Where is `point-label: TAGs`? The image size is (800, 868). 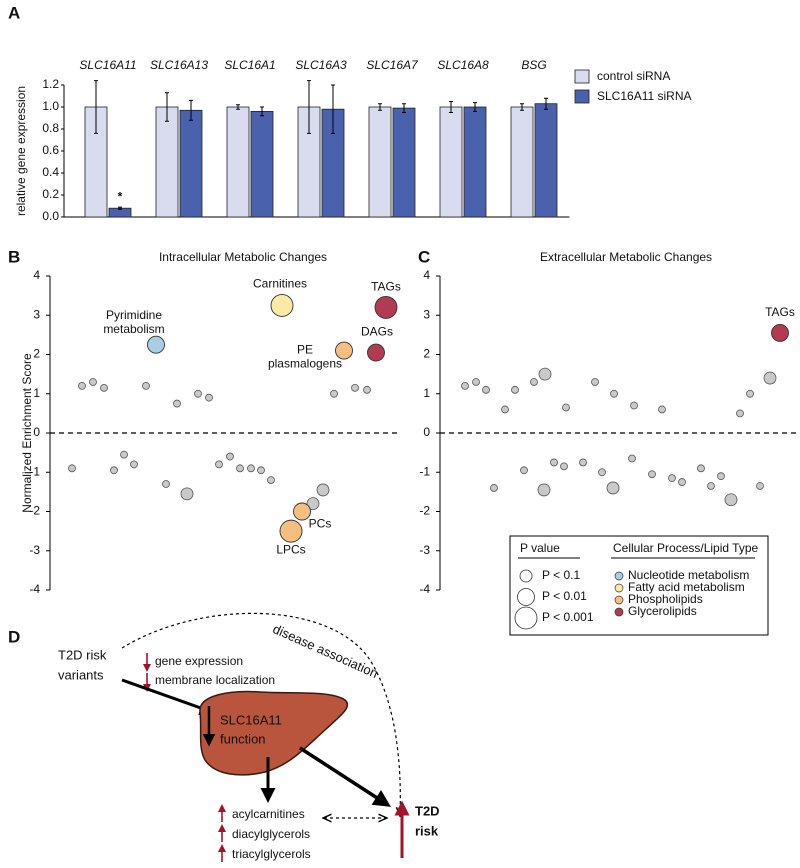 point-label: TAGs is located at coordinates (386, 287).